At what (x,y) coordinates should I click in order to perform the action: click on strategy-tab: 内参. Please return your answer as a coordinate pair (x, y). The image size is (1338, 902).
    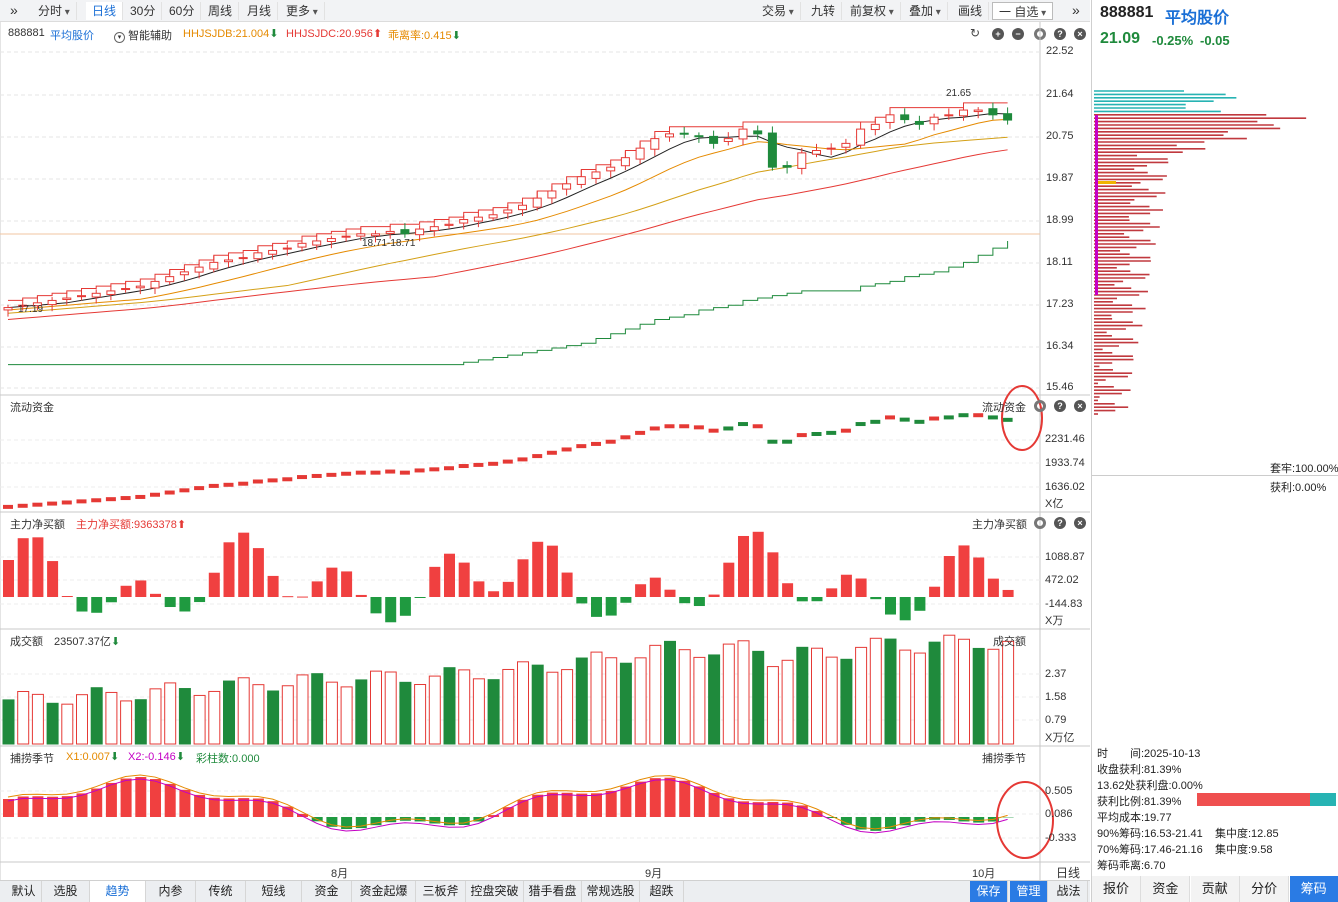
    Looking at the image, I should click on (171, 891).